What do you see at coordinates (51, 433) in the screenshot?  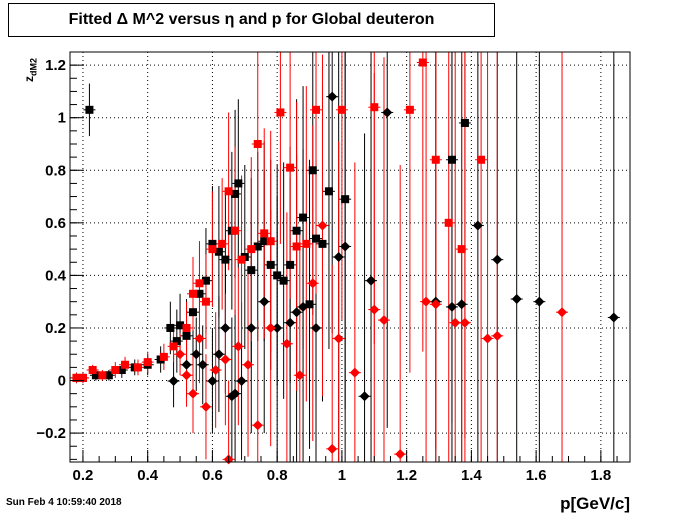 I see `y-tick-label: −0.2` at bounding box center [51, 433].